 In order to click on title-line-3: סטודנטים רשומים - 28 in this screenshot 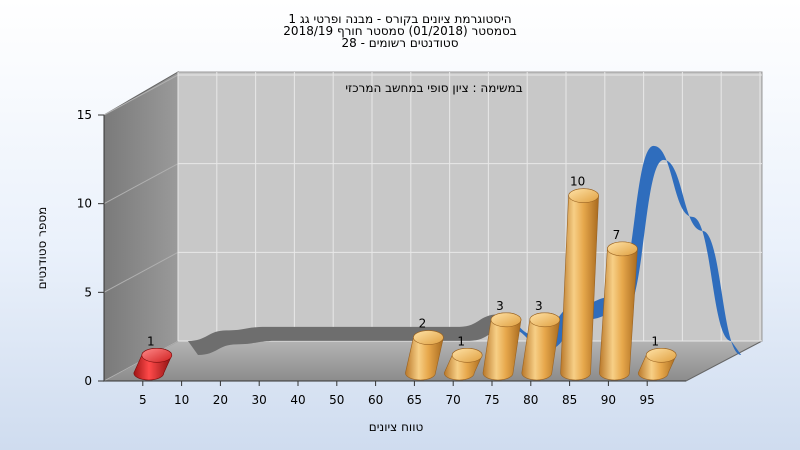, I will do `click(399, 43)`.